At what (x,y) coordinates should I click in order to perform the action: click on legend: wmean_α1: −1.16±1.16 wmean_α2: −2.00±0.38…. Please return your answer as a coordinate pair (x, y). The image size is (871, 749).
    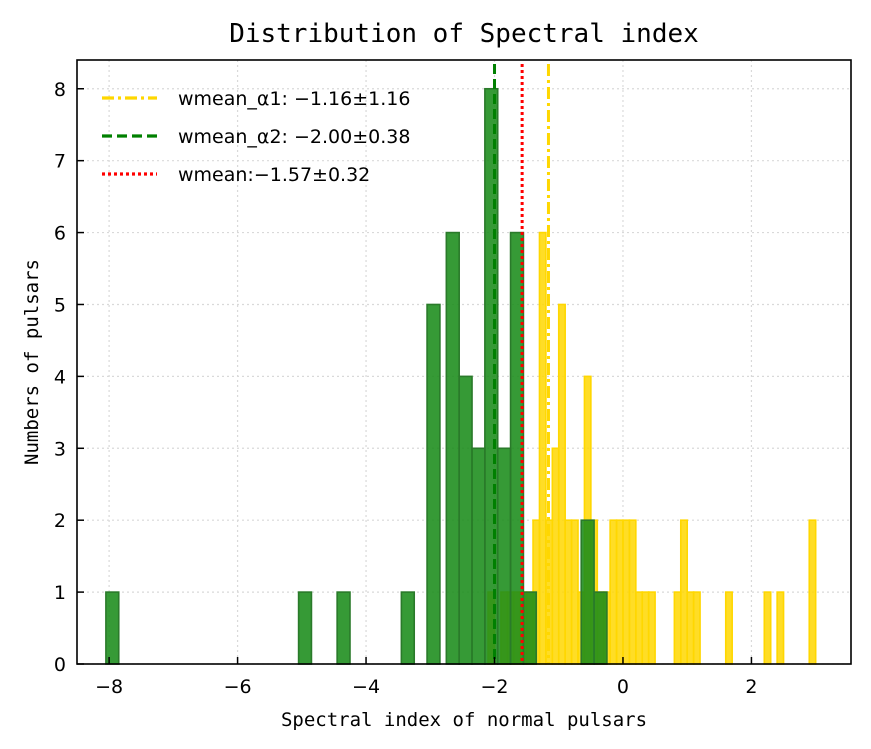
    Looking at the image, I should click on (256, 137).